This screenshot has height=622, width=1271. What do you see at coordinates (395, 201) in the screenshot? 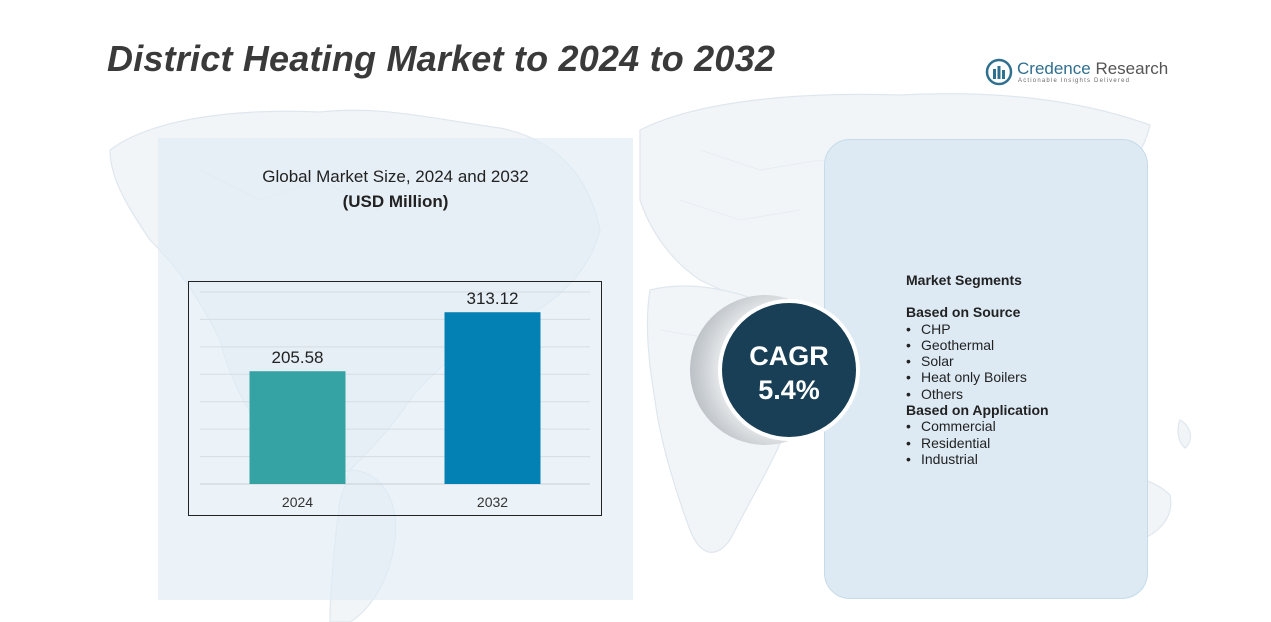
I see `chart-subtitle: (USD Million)` at bounding box center [395, 201].